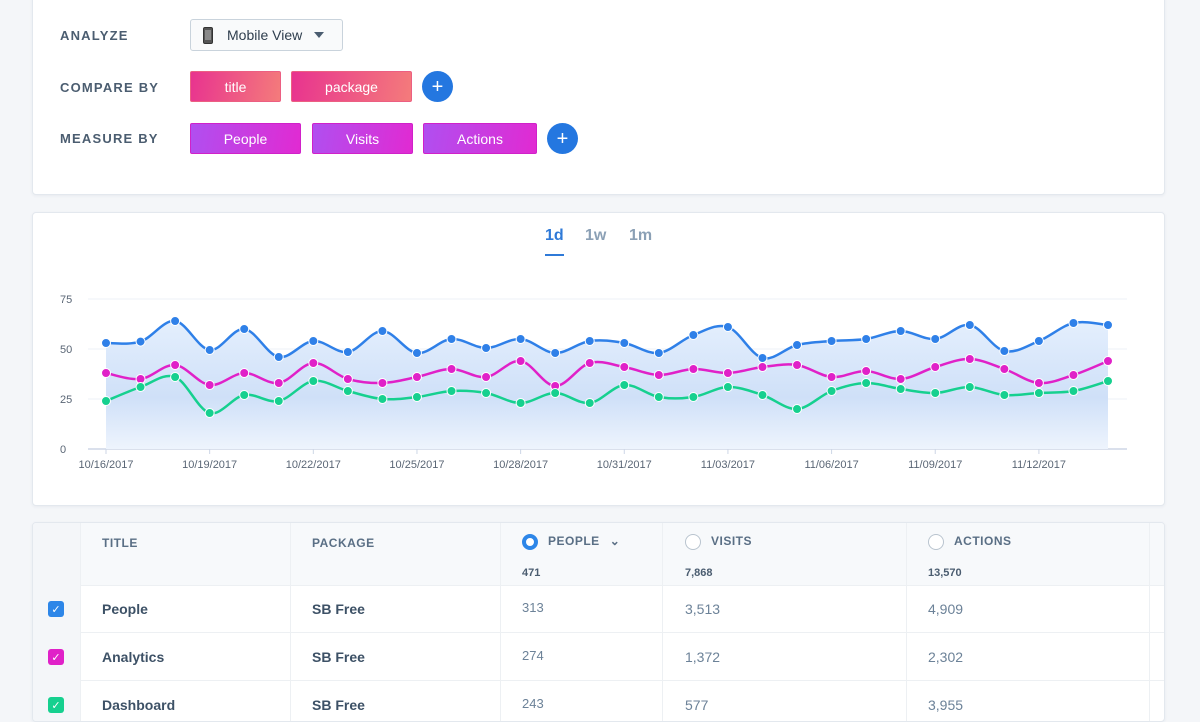 This screenshot has width=1200, height=722. What do you see at coordinates (109, 138) in the screenshot?
I see `measure-by-label: MEASURE BY` at bounding box center [109, 138].